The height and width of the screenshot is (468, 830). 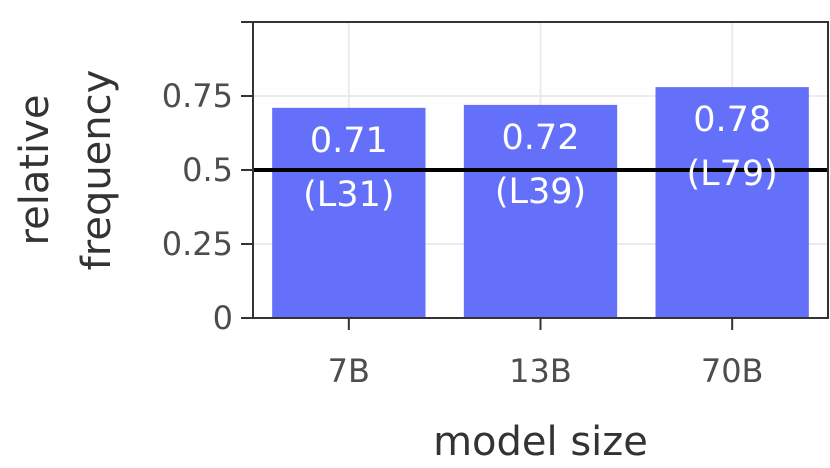 What do you see at coordinates (35, 170) in the screenshot?
I see `y-axis-title-line: relative` at bounding box center [35, 170].